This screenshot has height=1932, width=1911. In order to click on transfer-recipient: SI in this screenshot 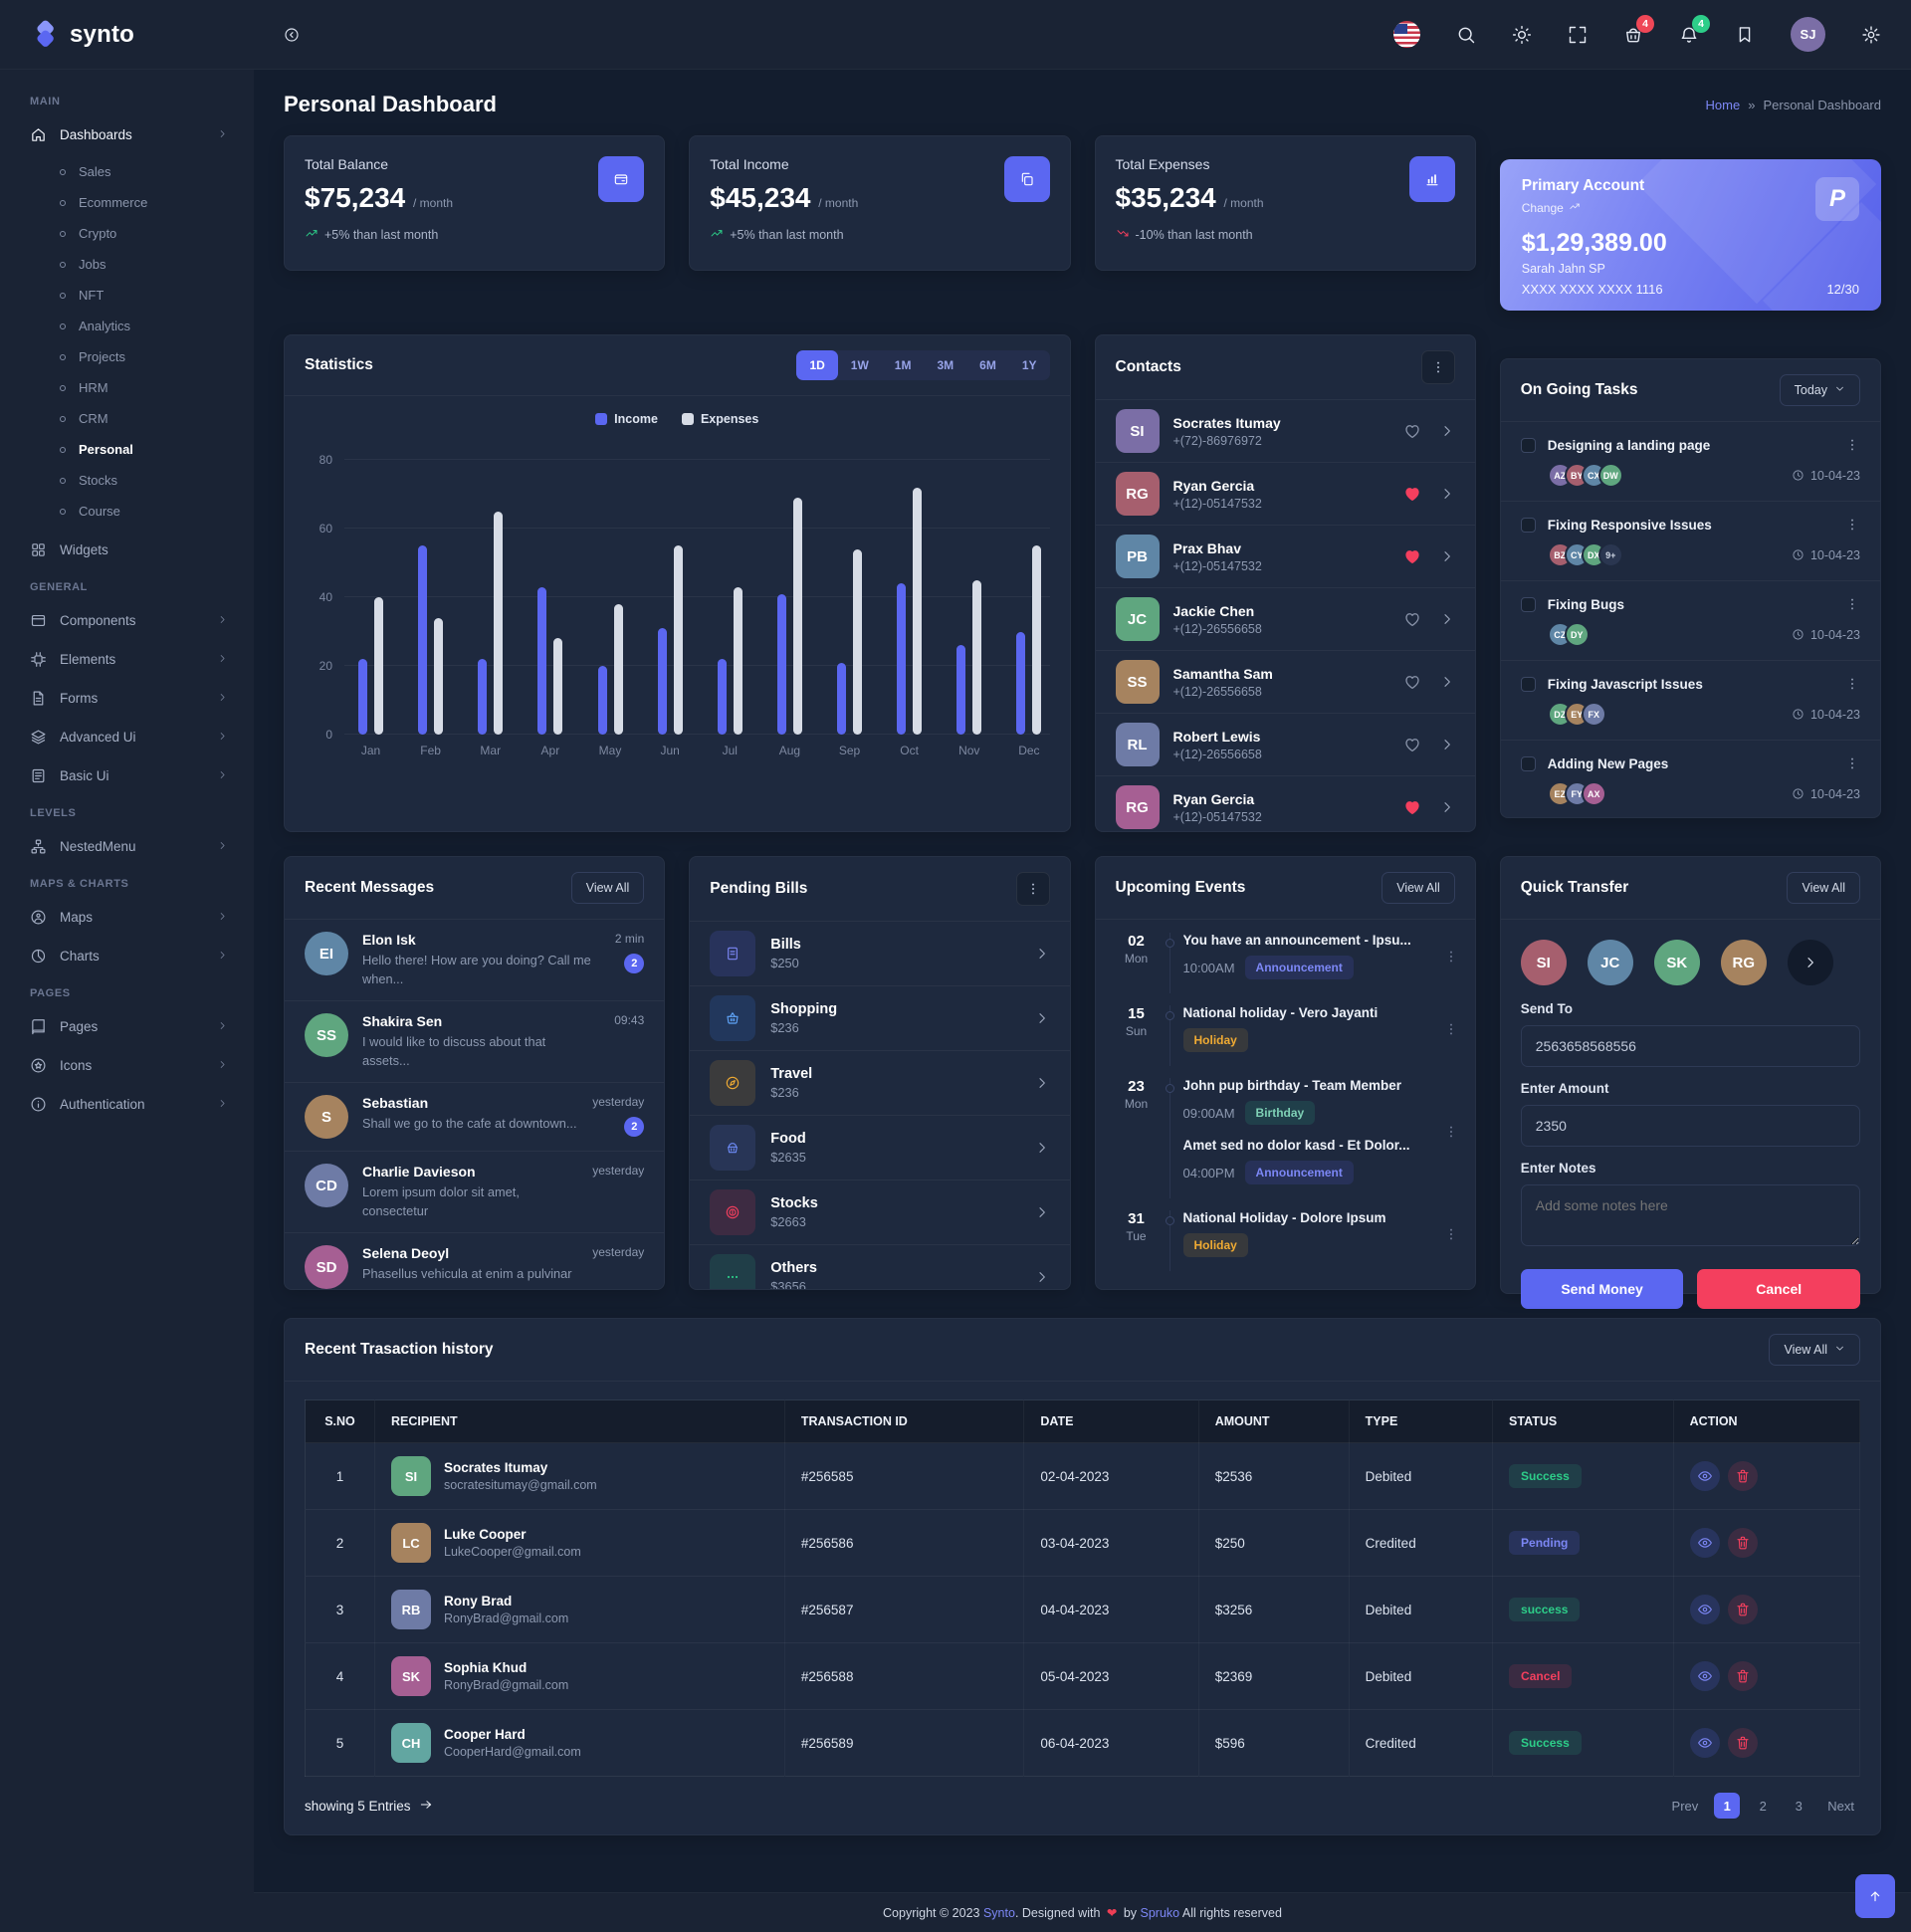, I will do `click(1543, 962)`.